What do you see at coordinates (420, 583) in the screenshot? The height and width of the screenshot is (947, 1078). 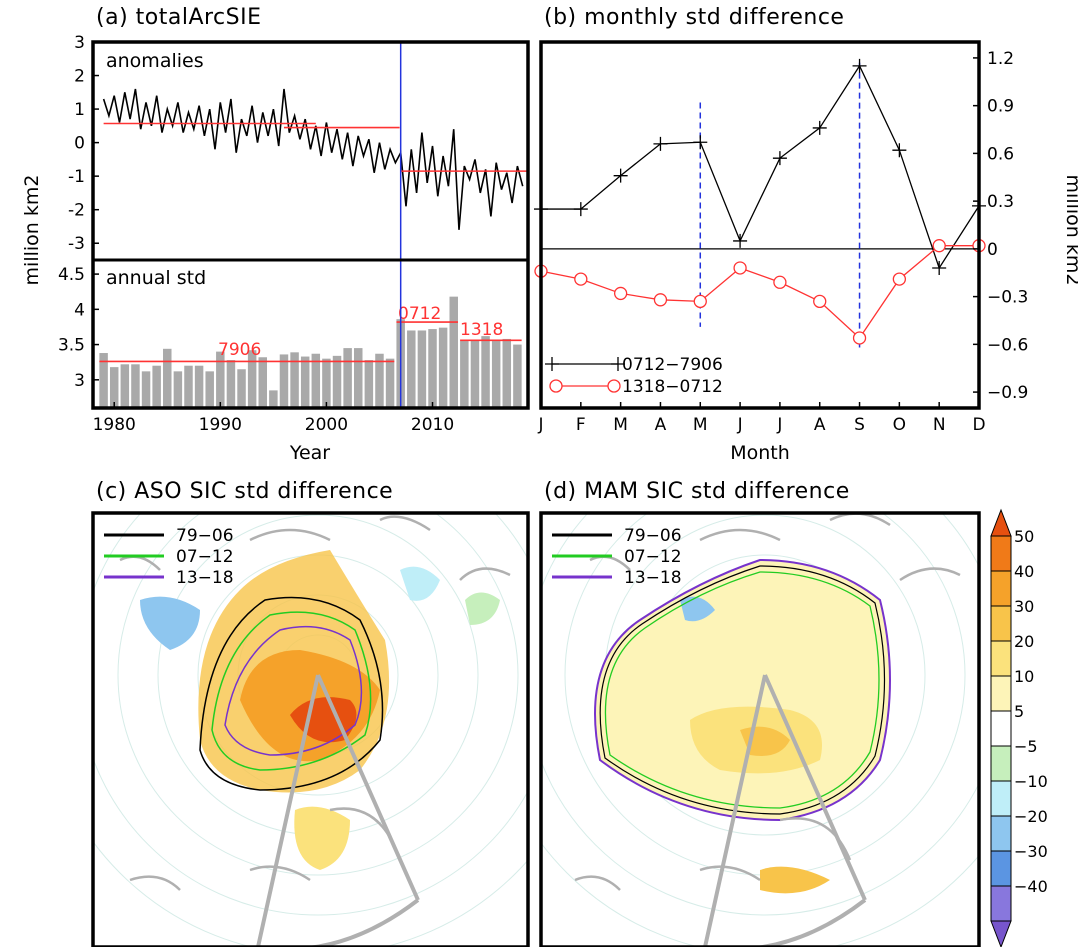 I see `negative-field-east` at bounding box center [420, 583].